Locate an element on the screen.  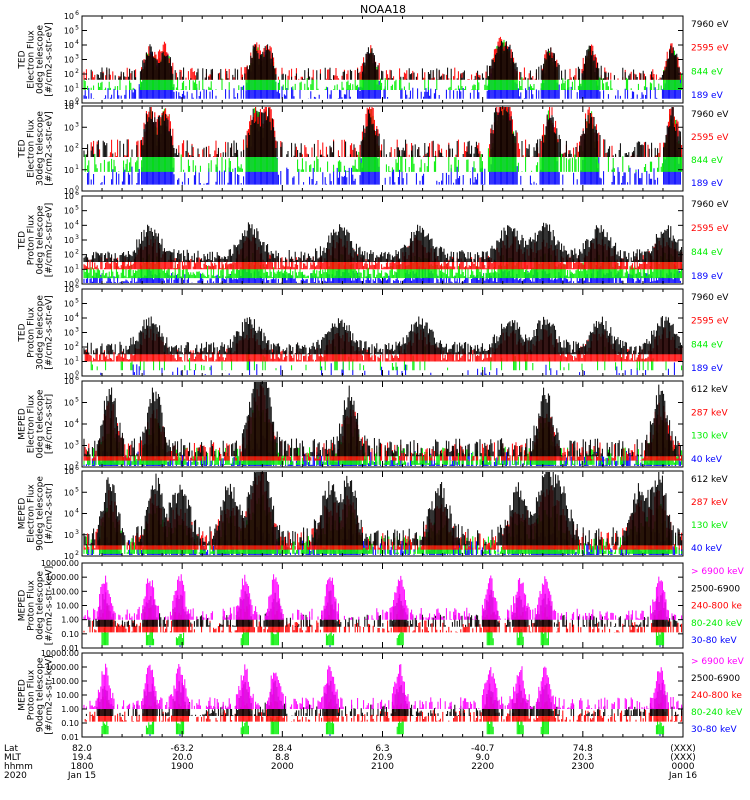
legend-entry: 287 keV is located at coordinates (709, 413).